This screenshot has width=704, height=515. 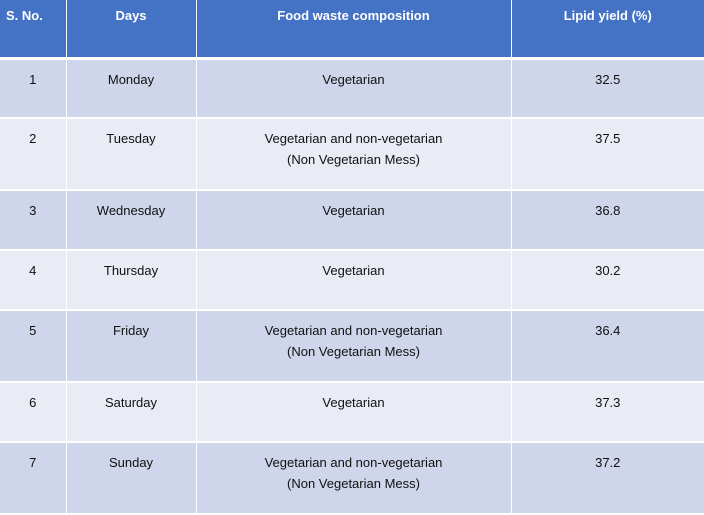 What do you see at coordinates (33, 220) in the screenshot?
I see `cell-sno: 3` at bounding box center [33, 220].